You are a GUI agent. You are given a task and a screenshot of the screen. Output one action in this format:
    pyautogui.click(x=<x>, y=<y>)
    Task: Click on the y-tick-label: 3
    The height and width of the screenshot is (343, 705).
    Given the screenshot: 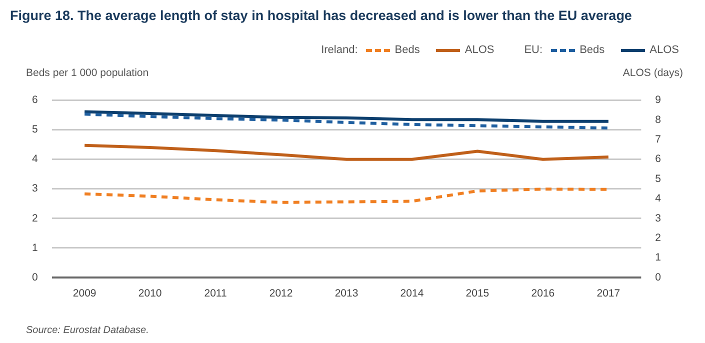 What is the action you would take?
    pyautogui.click(x=35, y=188)
    